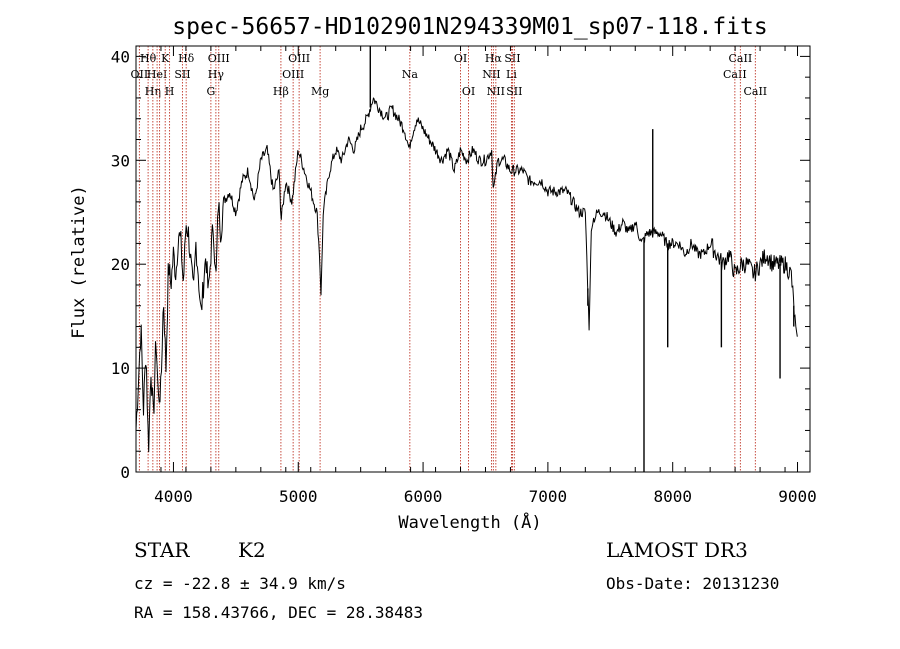 This screenshot has width=900, height=649. What do you see at coordinates (120, 160) in the screenshot?
I see `y-tick-label: 30` at bounding box center [120, 160].